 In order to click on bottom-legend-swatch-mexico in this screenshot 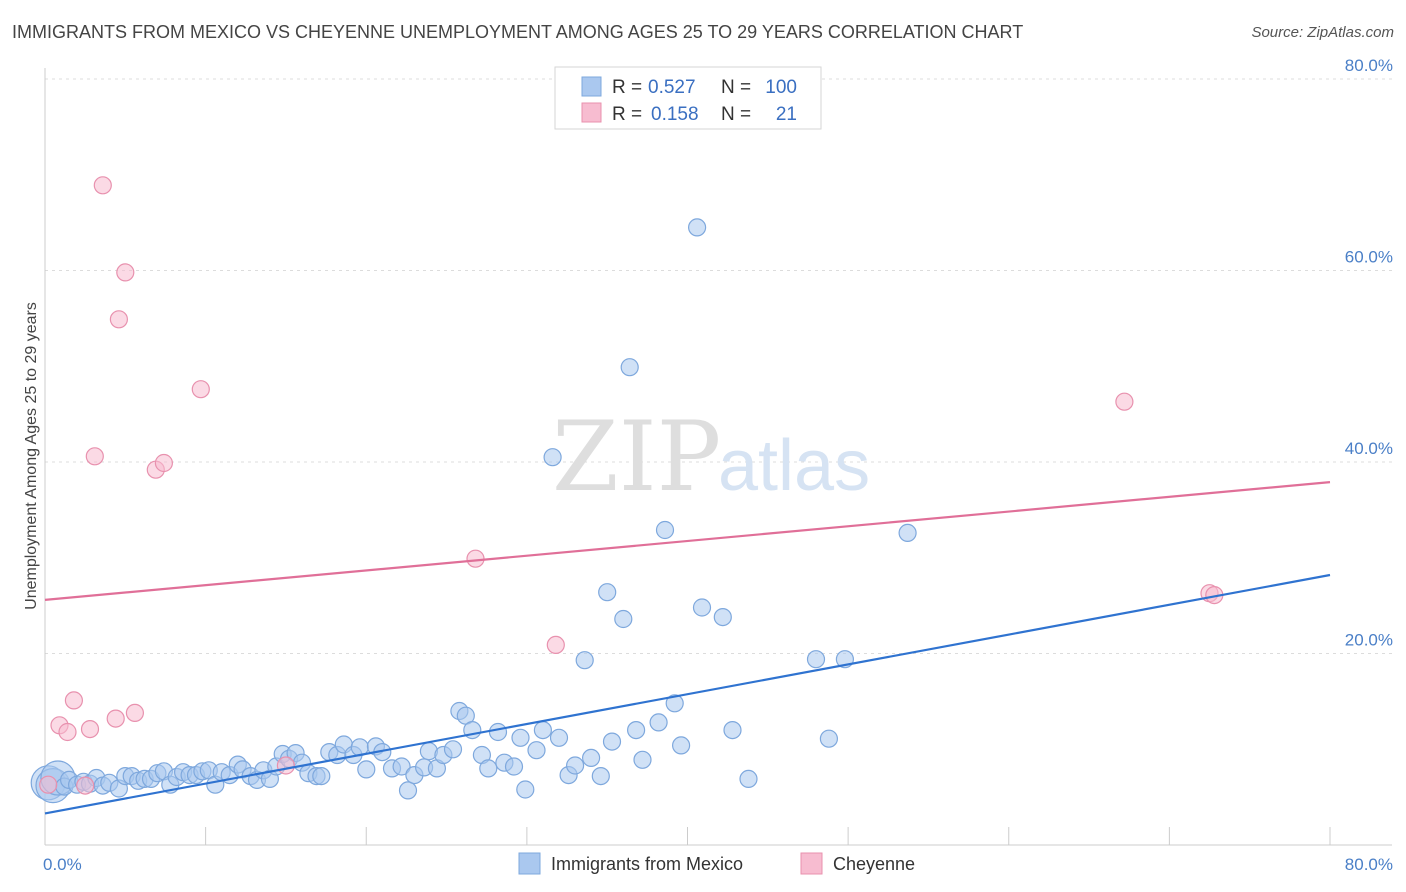, I will do `click(529, 863)`.